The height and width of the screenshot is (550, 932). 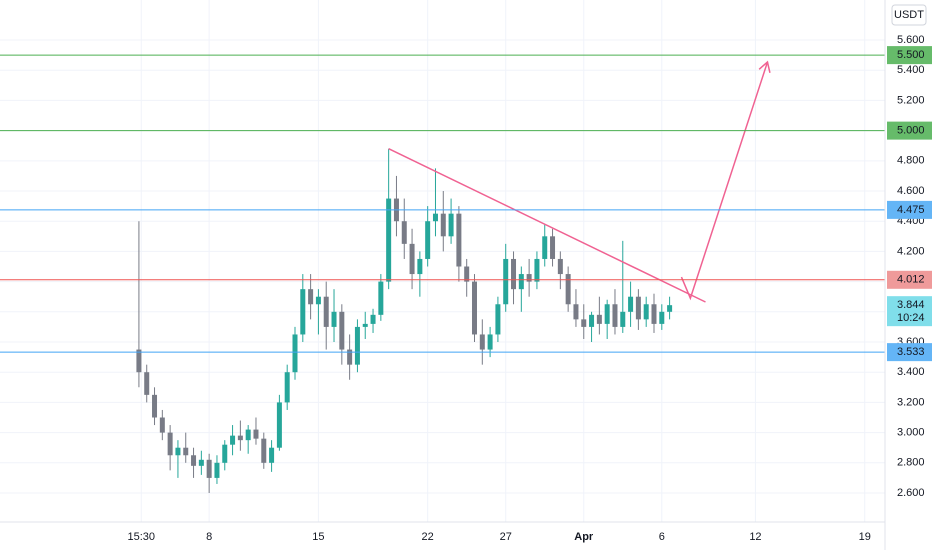 I want to click on y-tick-label: 2.600, so click(x=911, y=493).